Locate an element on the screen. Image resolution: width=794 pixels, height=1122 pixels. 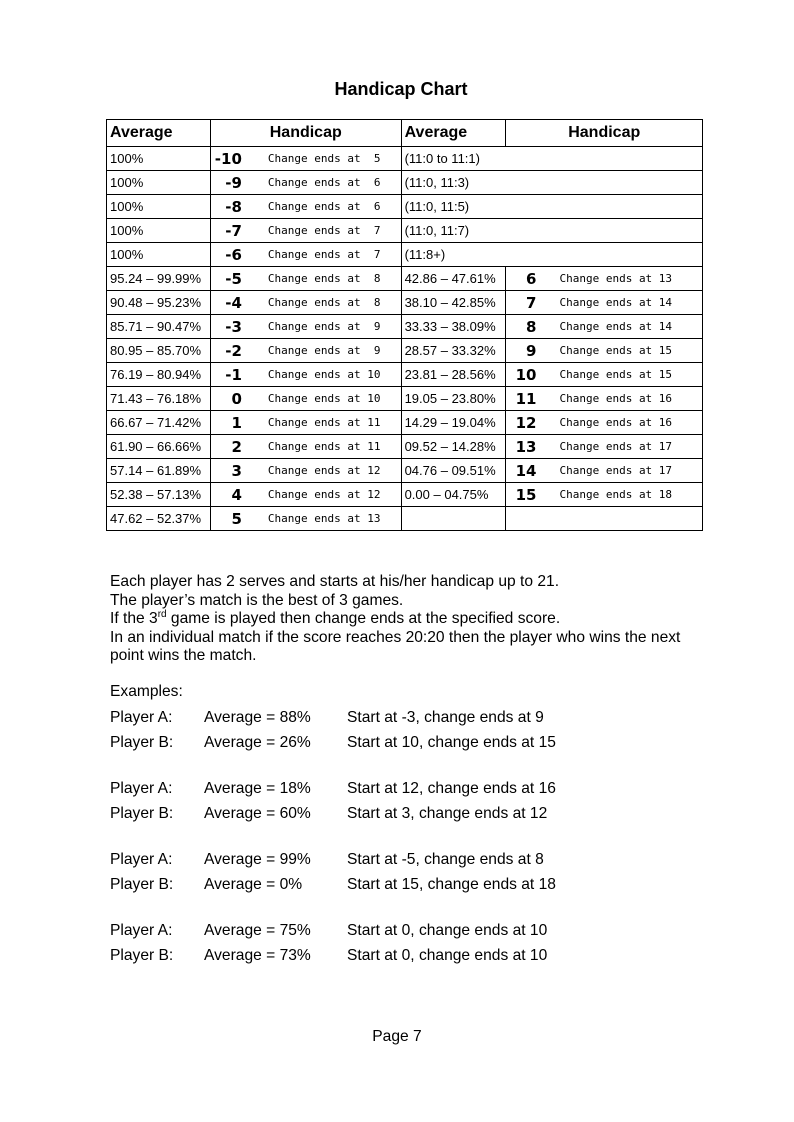
handicap-cell-2: 13 Change ends at 17 is located at coordinates (604, 446).